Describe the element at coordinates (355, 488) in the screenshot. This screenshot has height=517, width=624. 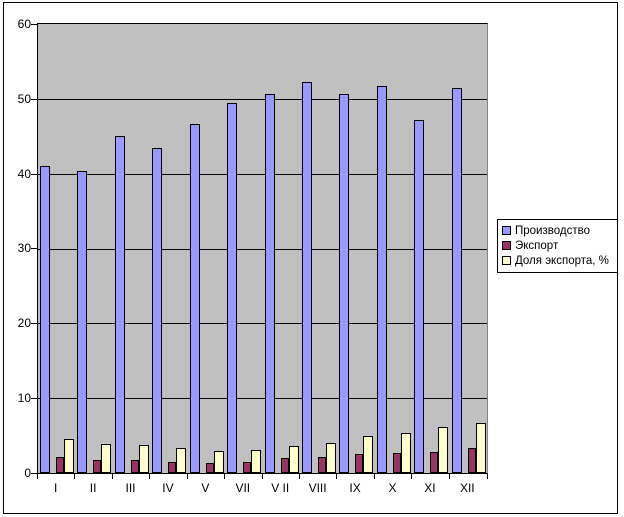
I see `x-axis-label-IX: IX` at that location.